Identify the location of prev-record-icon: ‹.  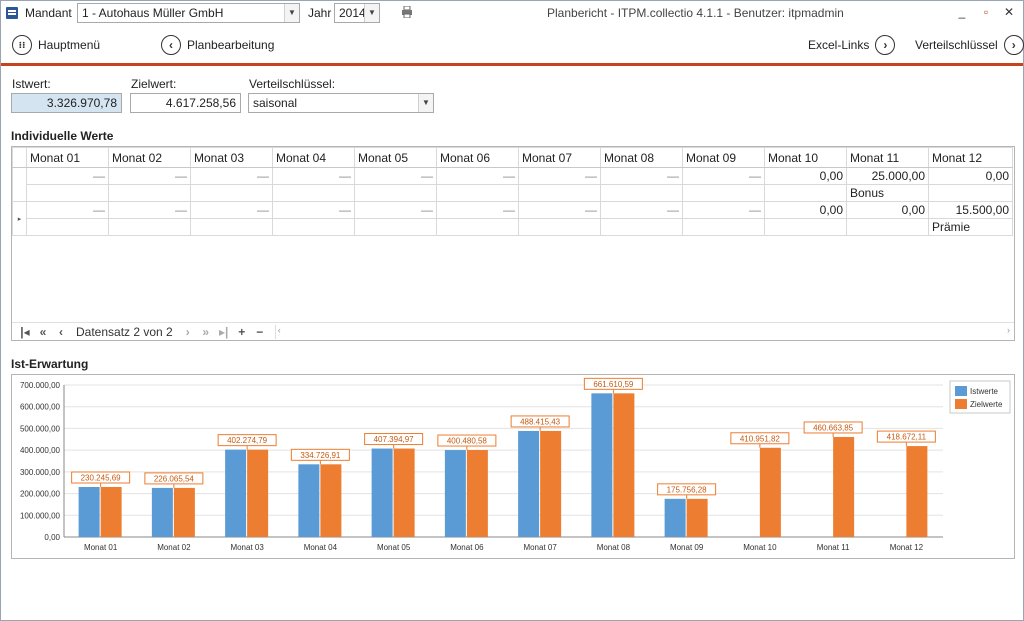
(61, 331).